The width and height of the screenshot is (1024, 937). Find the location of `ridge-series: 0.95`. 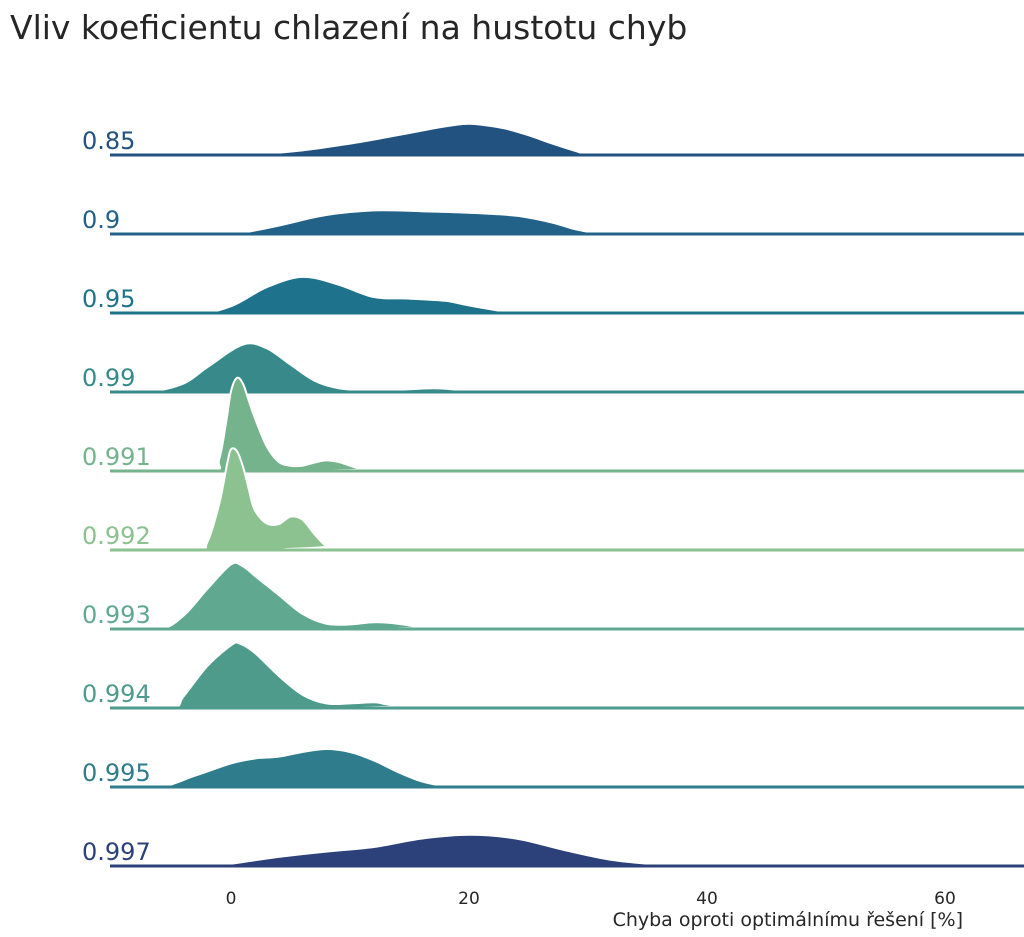

ridge-series: 0.95 is located at coordinates (553, 295).